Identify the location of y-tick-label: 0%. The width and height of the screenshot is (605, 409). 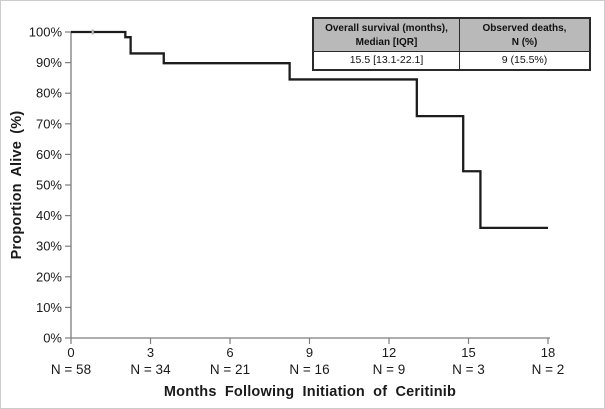
(52, 338).